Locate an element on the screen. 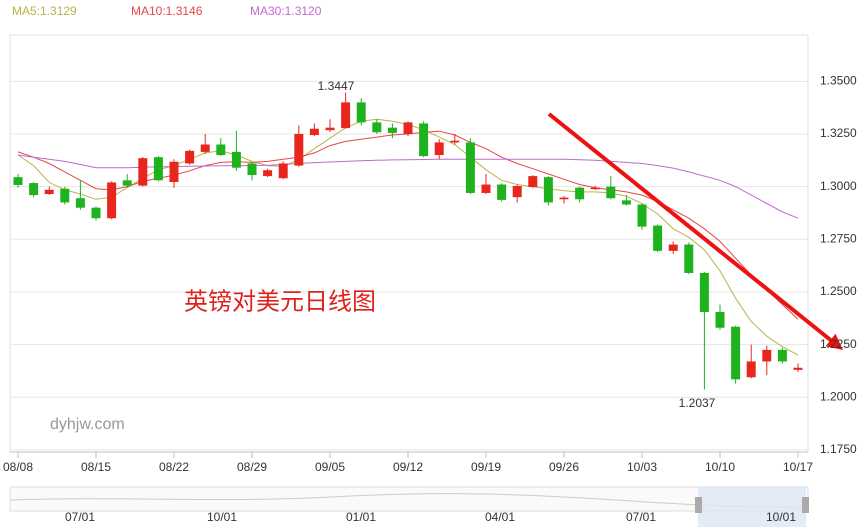 The width and height of the screenshot is (866, 532). x-tick-label: 10/17 is located at coordinates (798, 467).